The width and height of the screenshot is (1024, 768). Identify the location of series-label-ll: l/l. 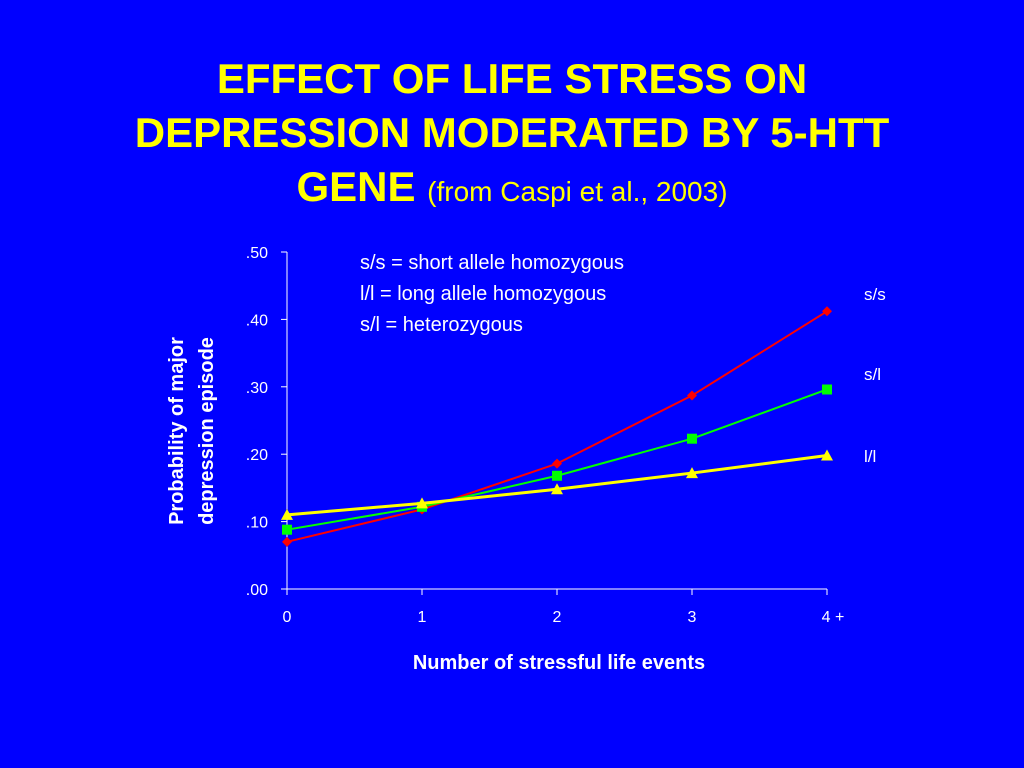
(870, 456).